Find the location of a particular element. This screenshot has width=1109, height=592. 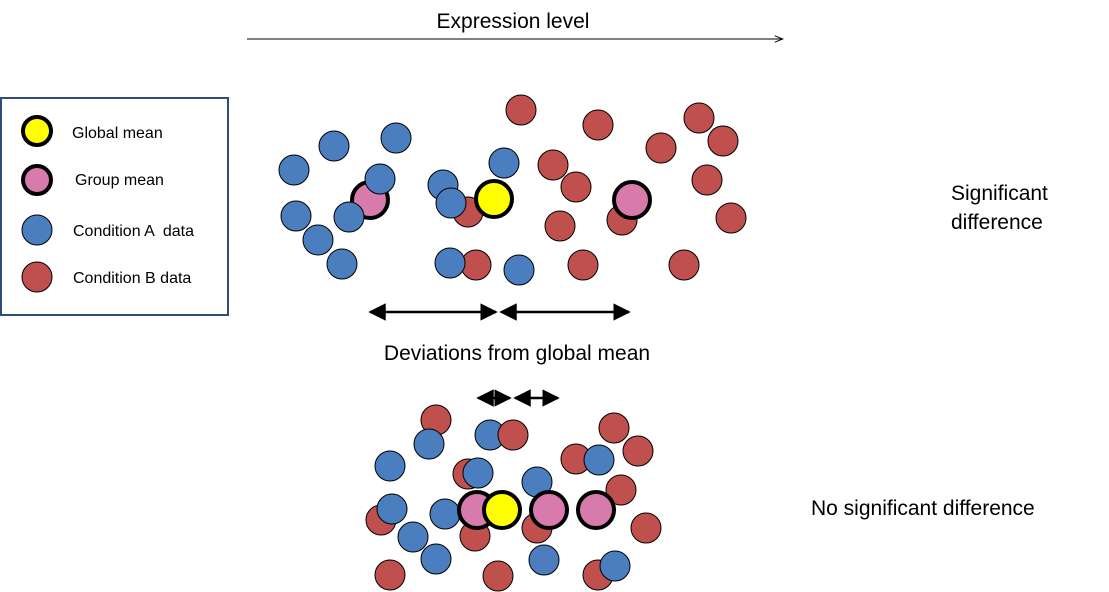

legend-condition-b-swatch is located at coordinates (37, 277).